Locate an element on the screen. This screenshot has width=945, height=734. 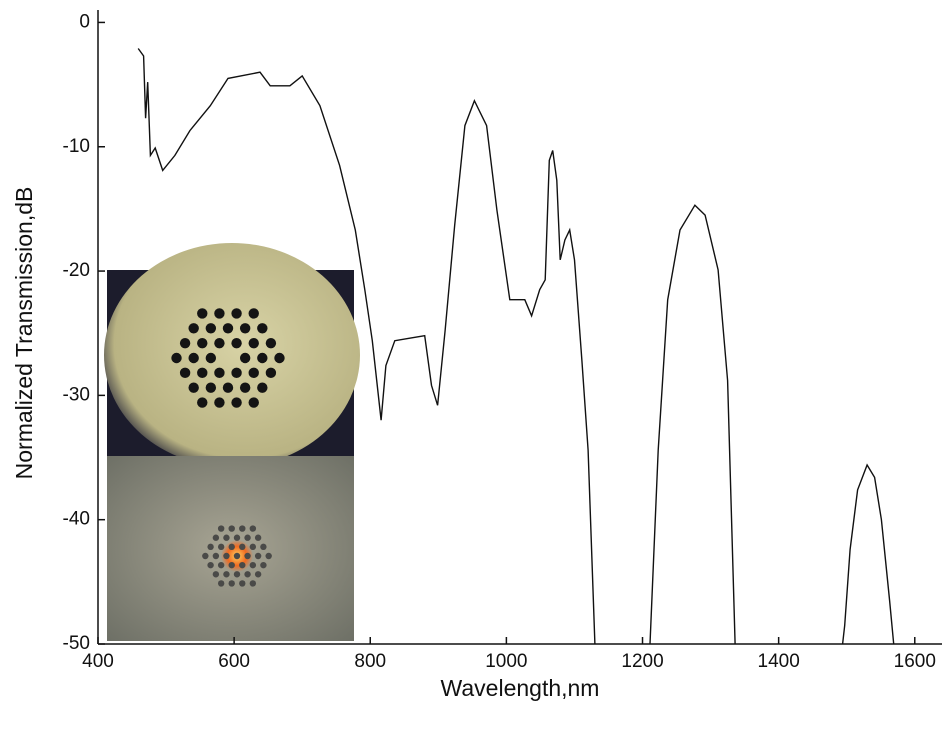
y-tick-label: -40 is located at coordinates (76, 519).